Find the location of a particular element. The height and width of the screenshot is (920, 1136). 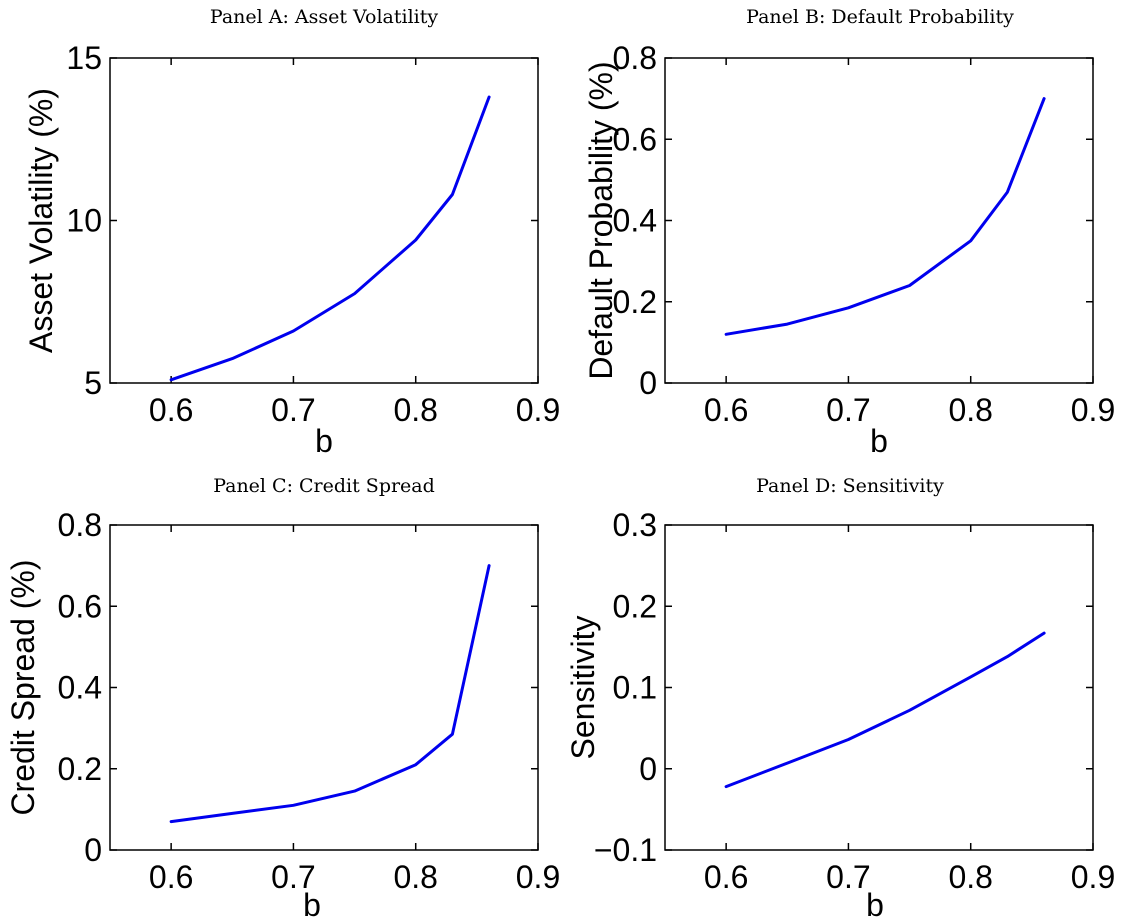

panel-a-x-tick-label: 0.7 is located at coordinates (293, 410).